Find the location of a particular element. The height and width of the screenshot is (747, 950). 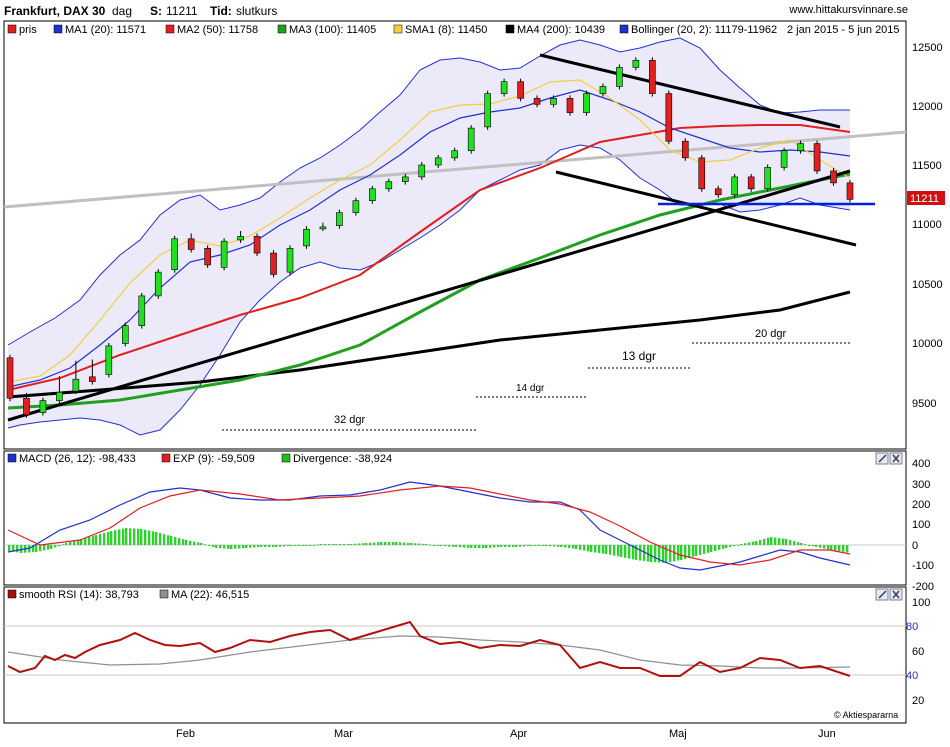

x-axis: Feb Mar Apr Maj Jun is located at coordinates (506, 734).